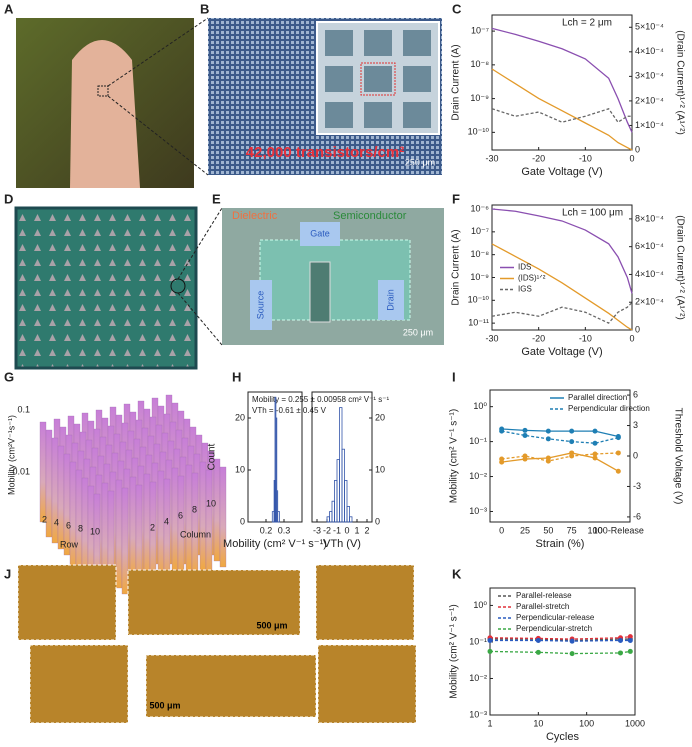 Image resolution: width=692 pixels, height=747 pixels. Describe the element at coordinates (555, 617) in the screenshot. I see `legend-label: Perpendicular-release` at that location.